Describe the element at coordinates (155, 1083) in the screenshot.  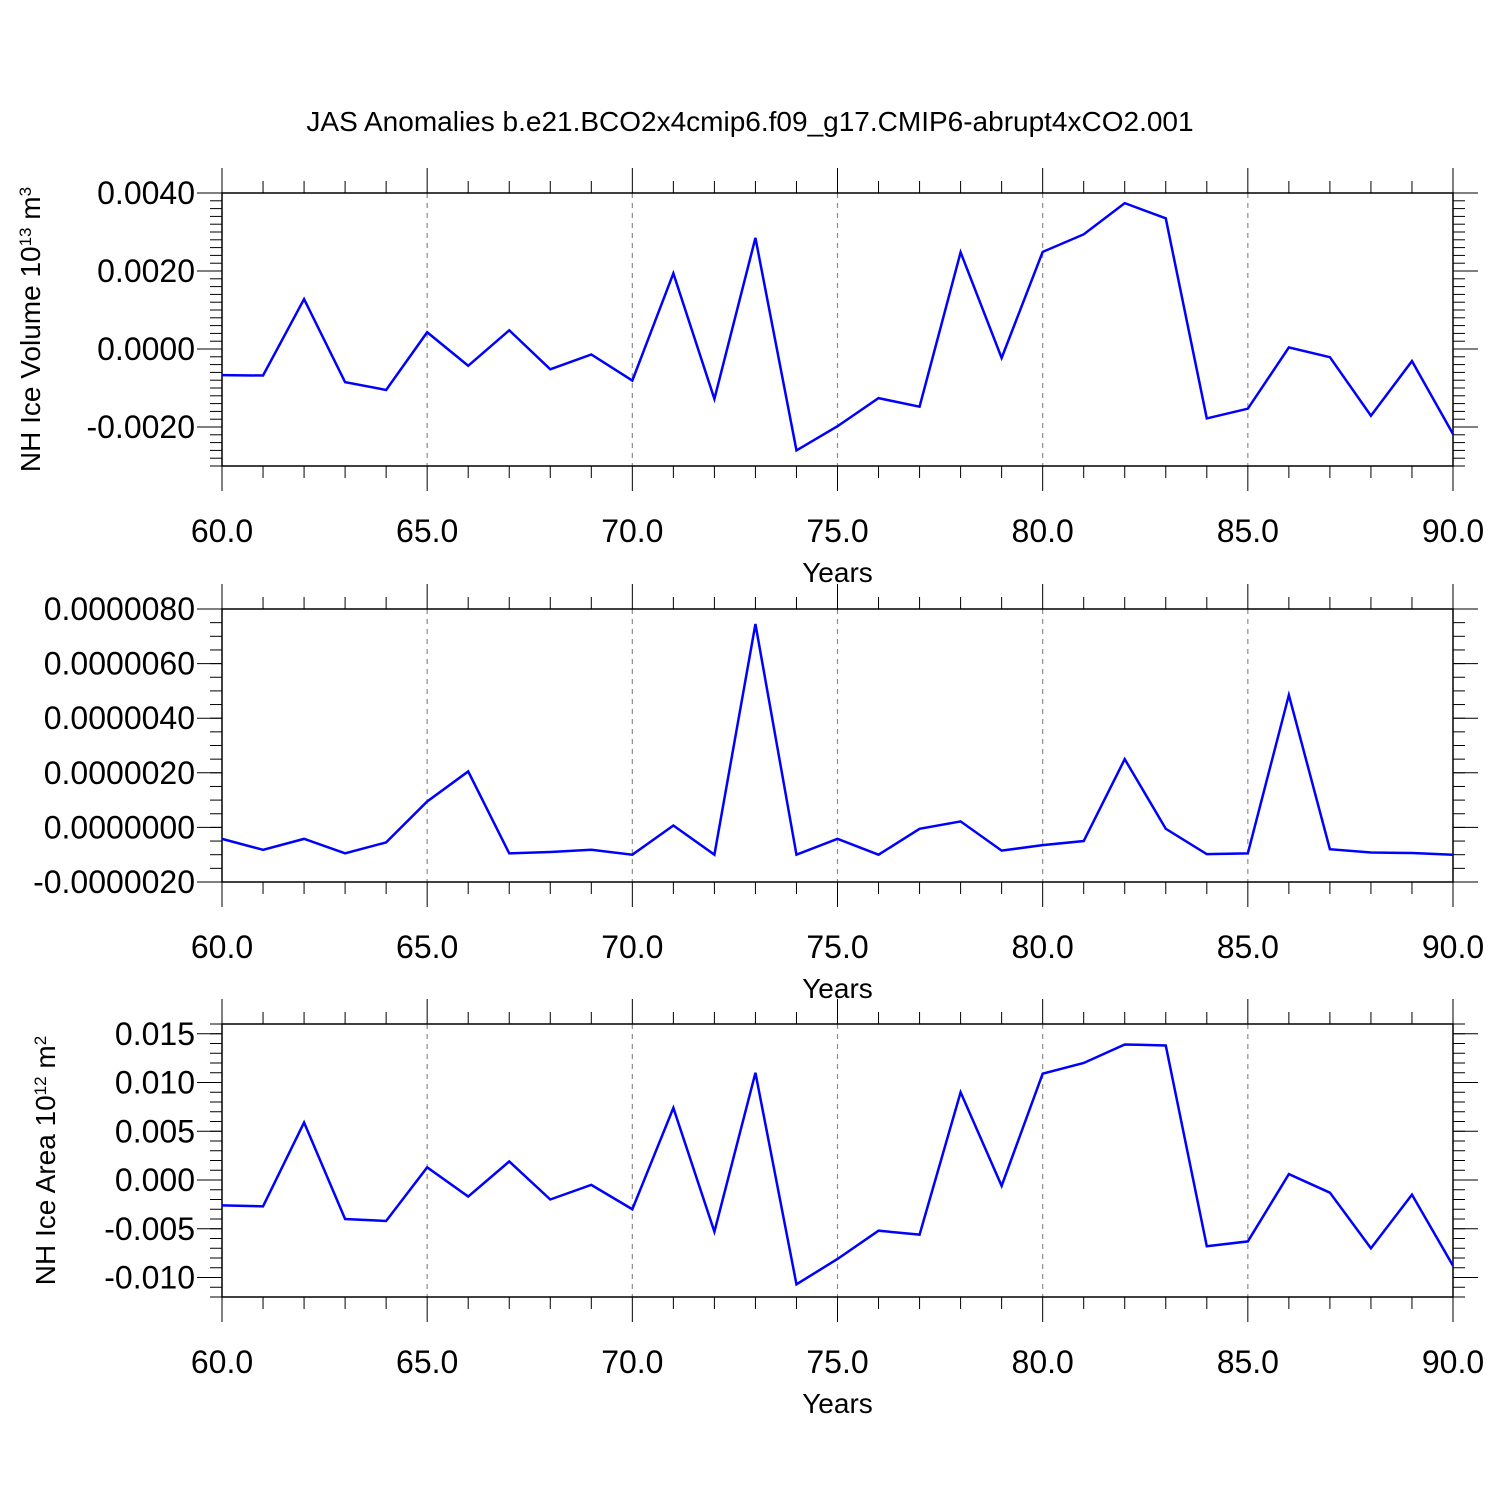
I see `y-tick-label: 0.010` at that location.